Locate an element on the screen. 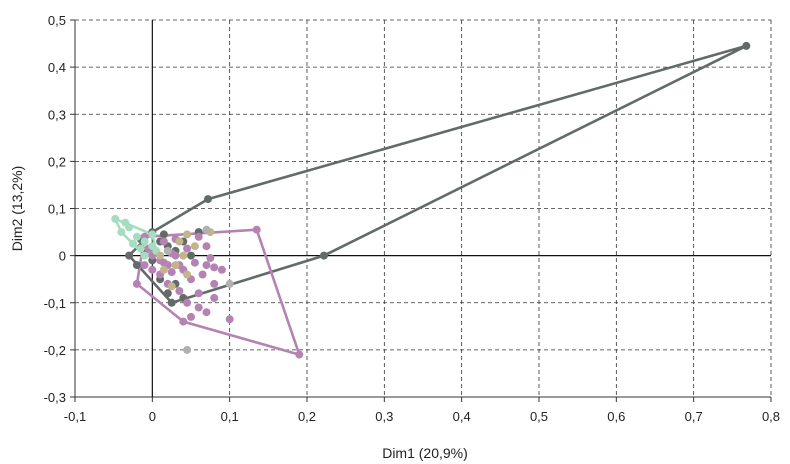 The image size is (790, 464). x-tick-label: 0,5 is located at coordinates (539, 416).